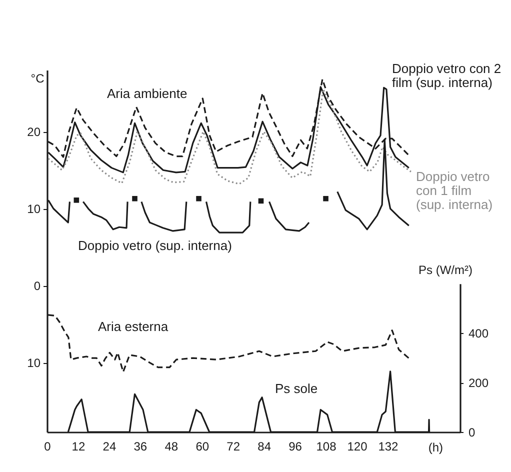 The width and height of the screenshot is (511, 472). What do you see at coordinates (326, 447) in the screenshot?
I see `x-tick-label: 108` at bounding box center [326, 447].